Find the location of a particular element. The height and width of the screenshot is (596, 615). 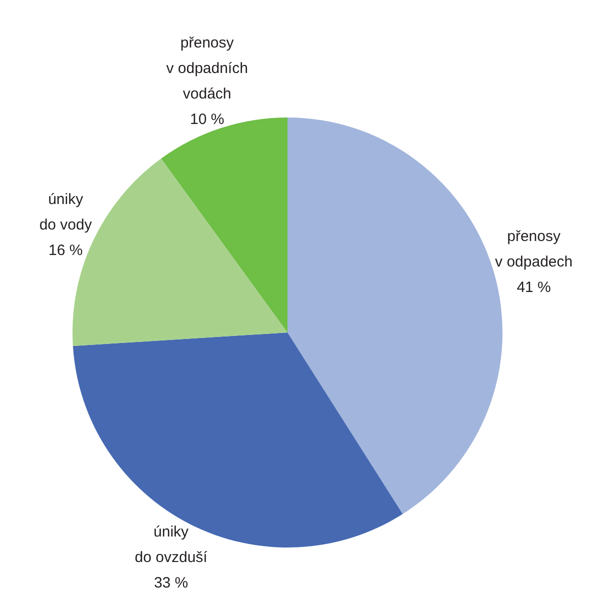

data-label: 41 % is located at coordinates (533, 287).